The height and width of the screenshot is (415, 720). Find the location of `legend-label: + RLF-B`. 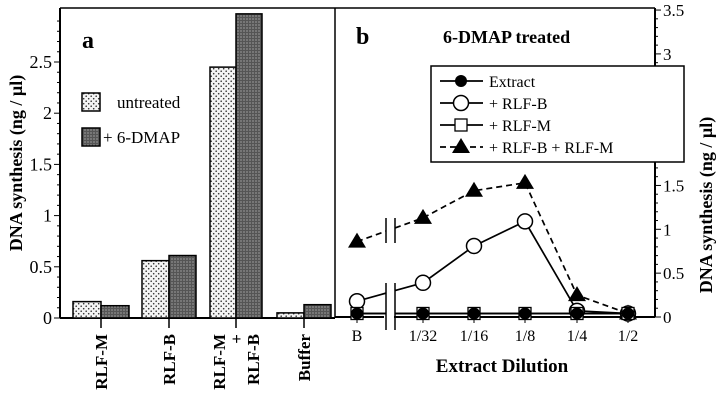

legend-label: + RLF-B is located at coordinates (518, 104).